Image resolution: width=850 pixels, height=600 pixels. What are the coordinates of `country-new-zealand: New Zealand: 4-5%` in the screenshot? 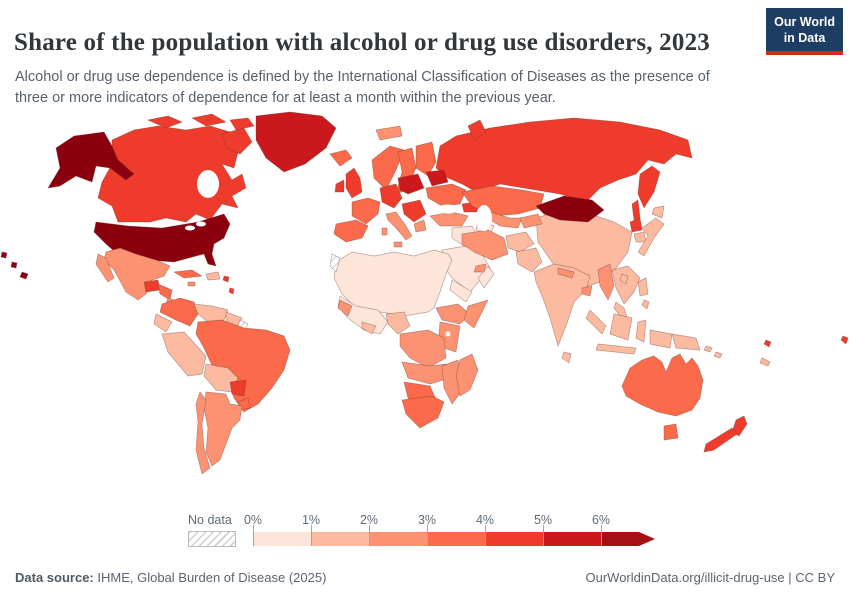 It's located at (720, 440).